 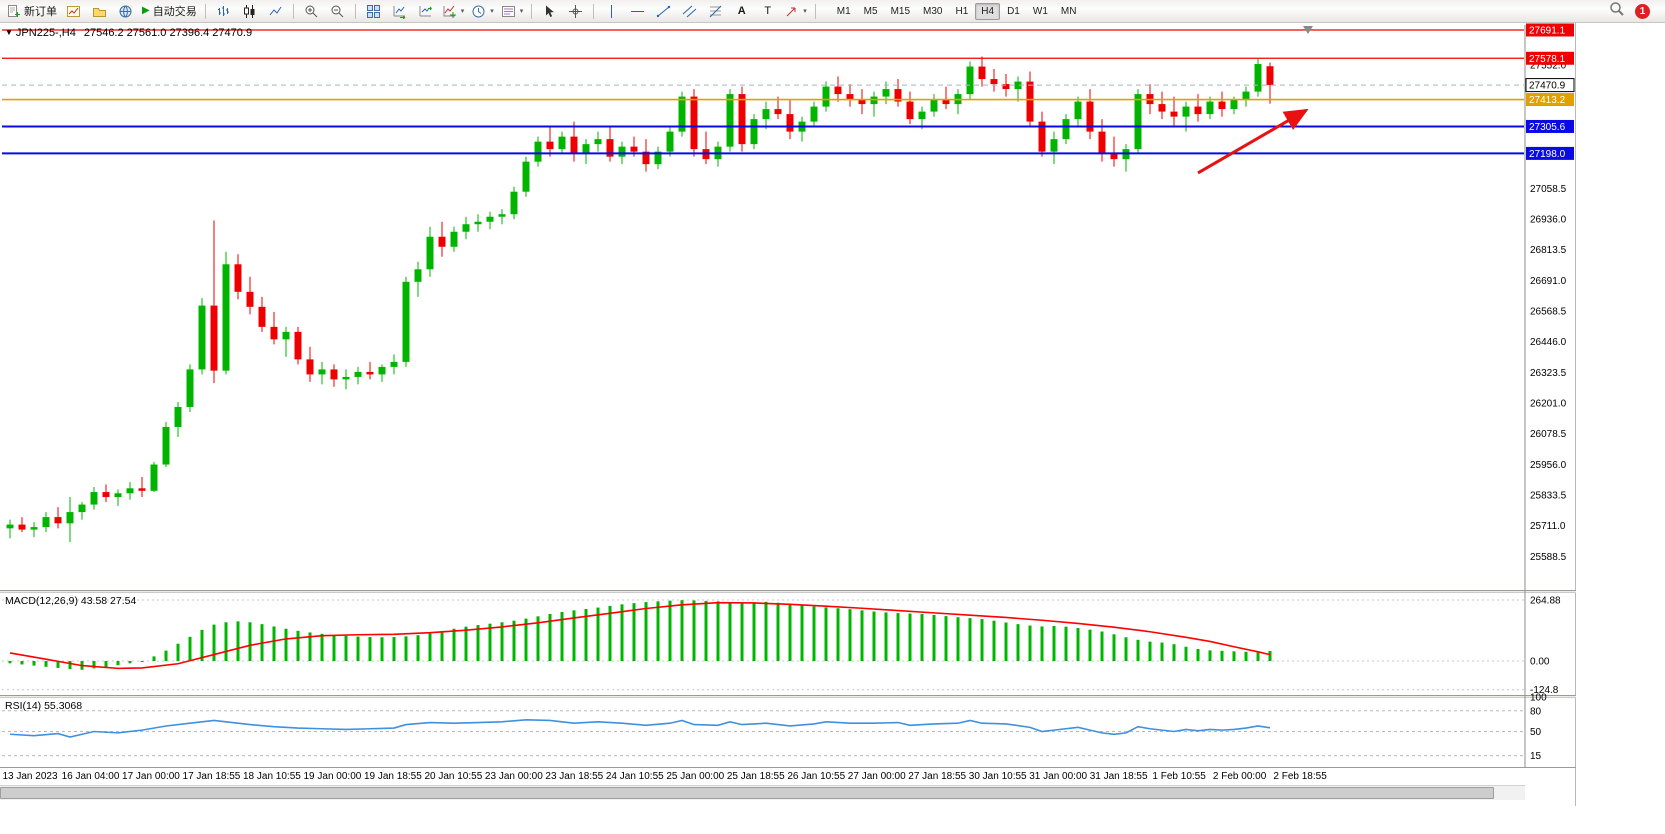 I want to click on autotrading-label: 自动交易, so click(x=174, y=12).